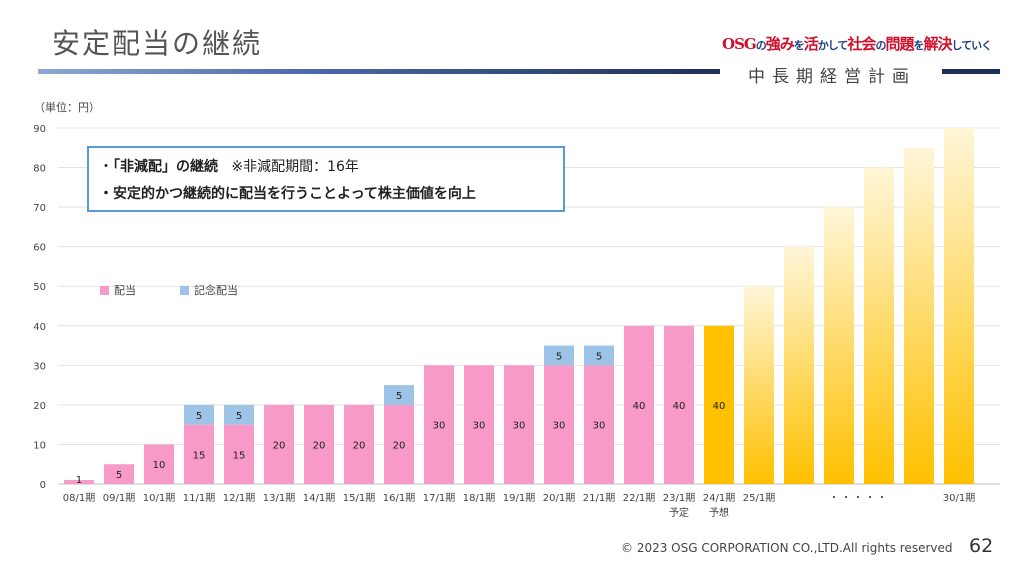 The height and width of the screenshot is (573, 1024). What do you see at coordinates (39, 248) in the screenshot?
I see `y-tick-label: 60` at bounding box center [39, 248].